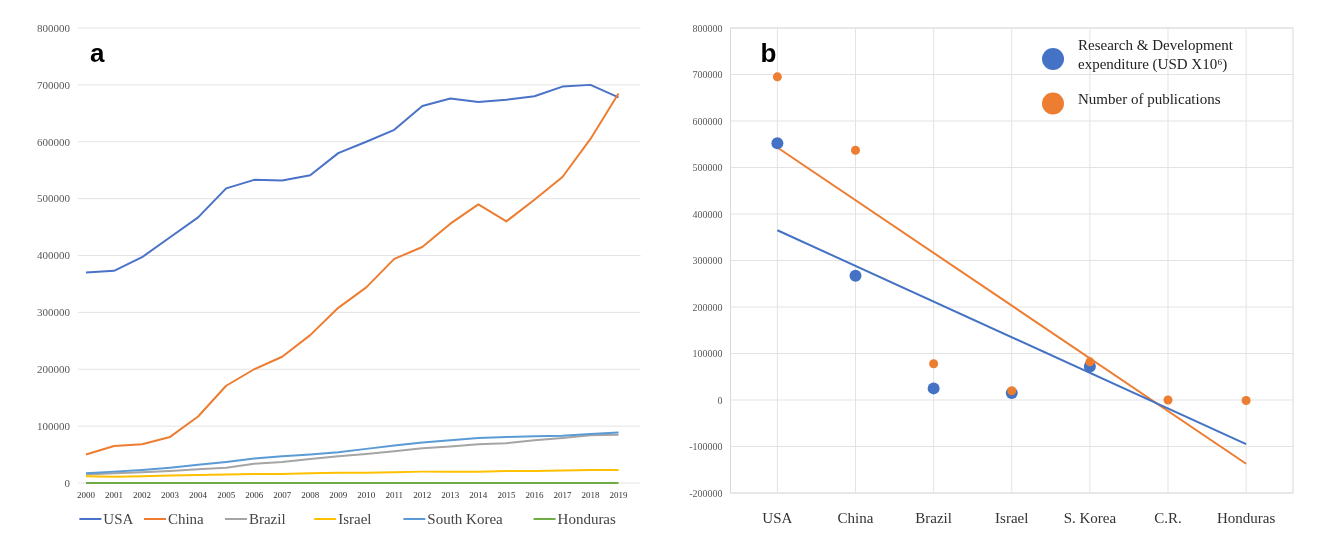  What do you see at coordinates (506, 495) in the screenshot?
I see `x-tick-label: 2015` at bounding box center [506, 495].